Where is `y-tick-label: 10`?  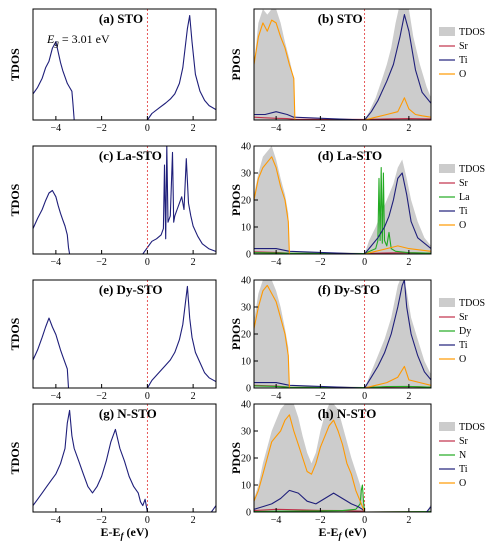 y-tick-label: 10 is located at coordinates (246, 228).